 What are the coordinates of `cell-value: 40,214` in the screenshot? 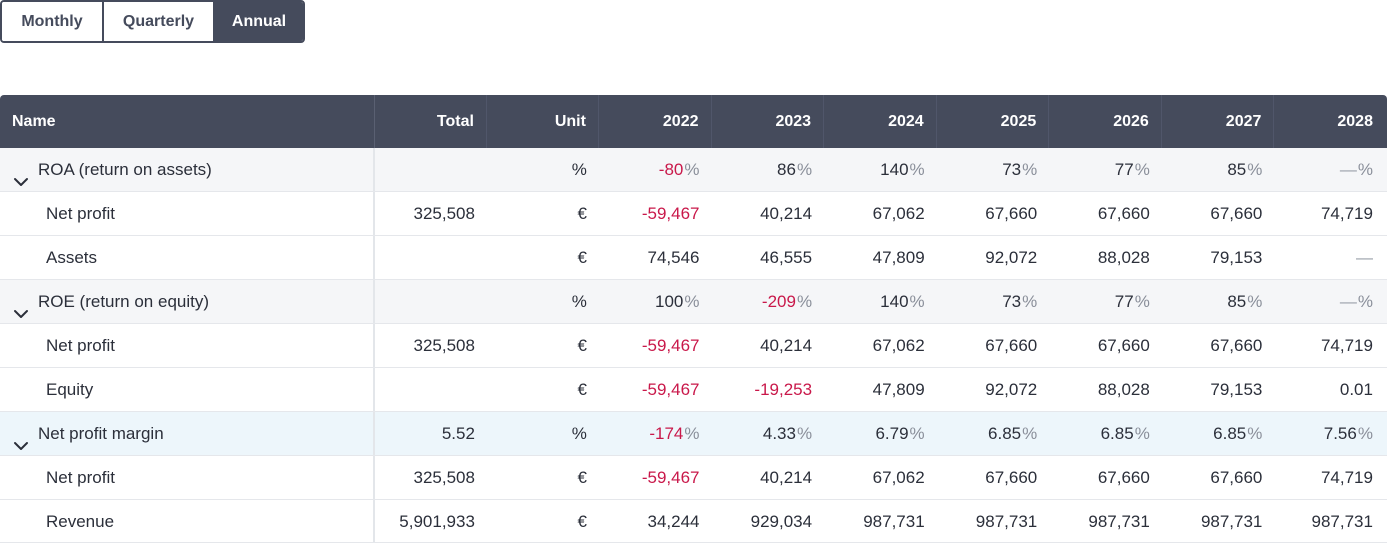 It's located at (786, 477).